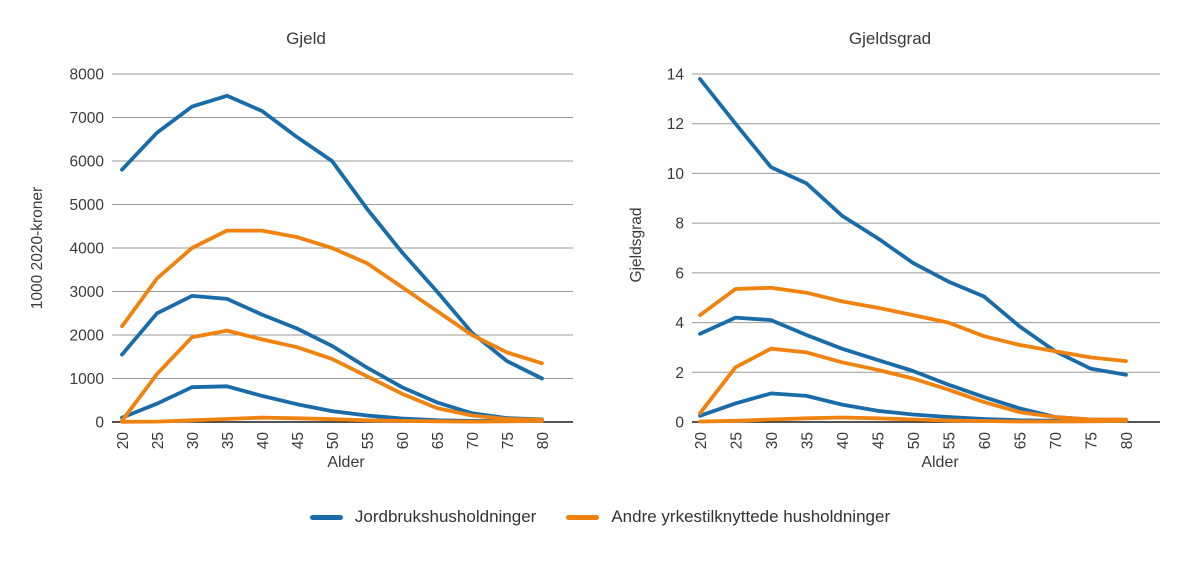 The height and width of the screenshot is (569, 1200). Describe the element at coordinates (679, 373) in the screenshot. I see `y-tick-label: 2` at that location.